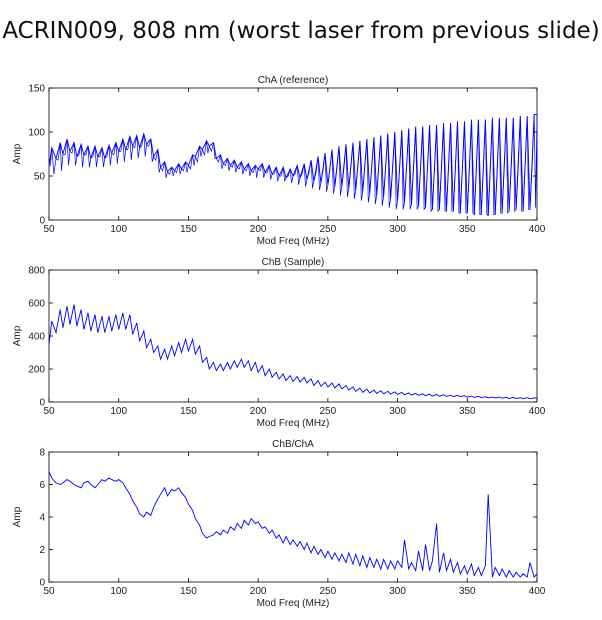 This screenshot has height=620, width=602. I want to click on chart-title: ChB (Sample), so click(293, 262).